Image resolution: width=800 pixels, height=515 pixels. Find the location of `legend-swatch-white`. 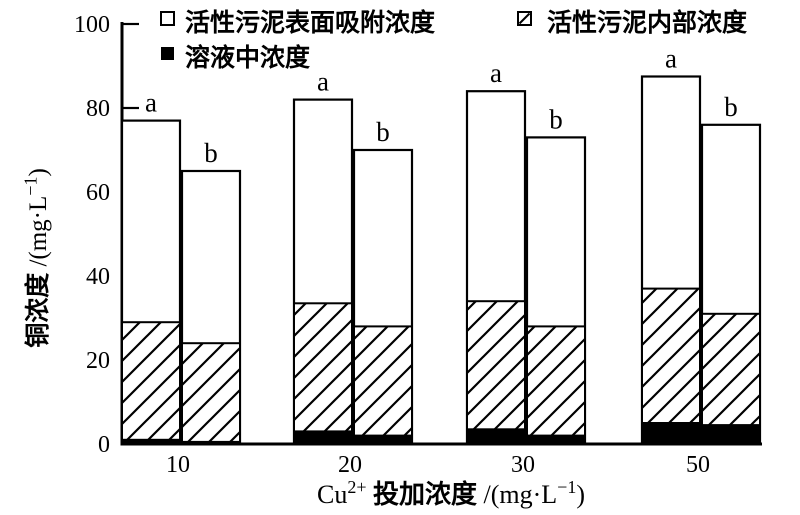

legend-swatch-white is located at coordinates (167, 18).